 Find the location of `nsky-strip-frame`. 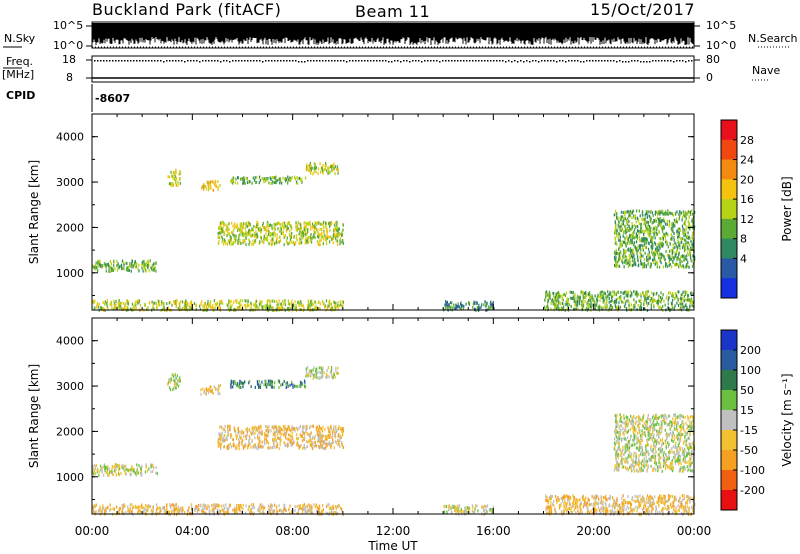

nsky-strip-frame is located at coordinates (393, 35).